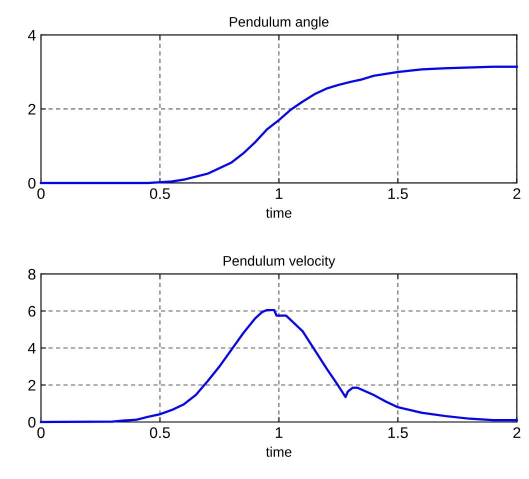  What do you see at coordinates (32, 274) in the screenshot?
I see `y-tick-label: 8` at bounding box center [32, 274].